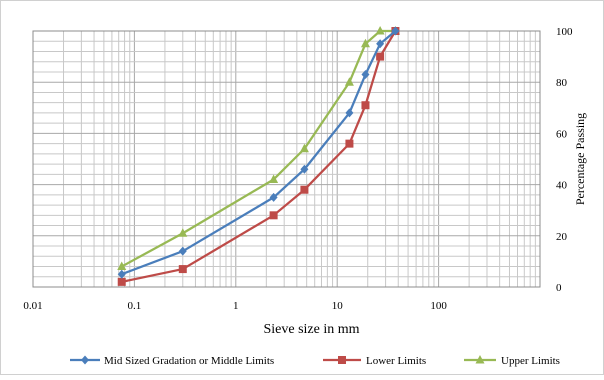  I want to click on x-tick-label: 10, so click(338, 306).